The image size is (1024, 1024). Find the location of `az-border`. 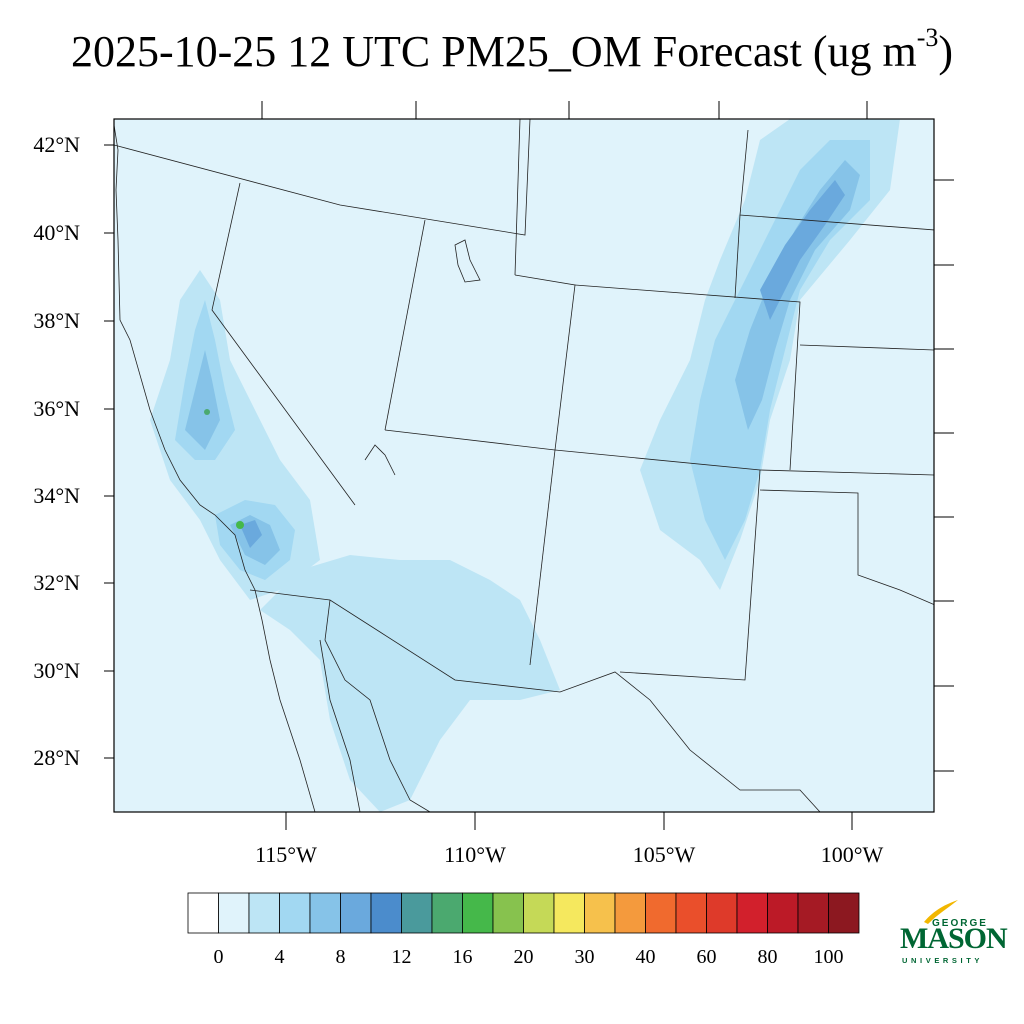

az-border is located at coordinates (470, 440).